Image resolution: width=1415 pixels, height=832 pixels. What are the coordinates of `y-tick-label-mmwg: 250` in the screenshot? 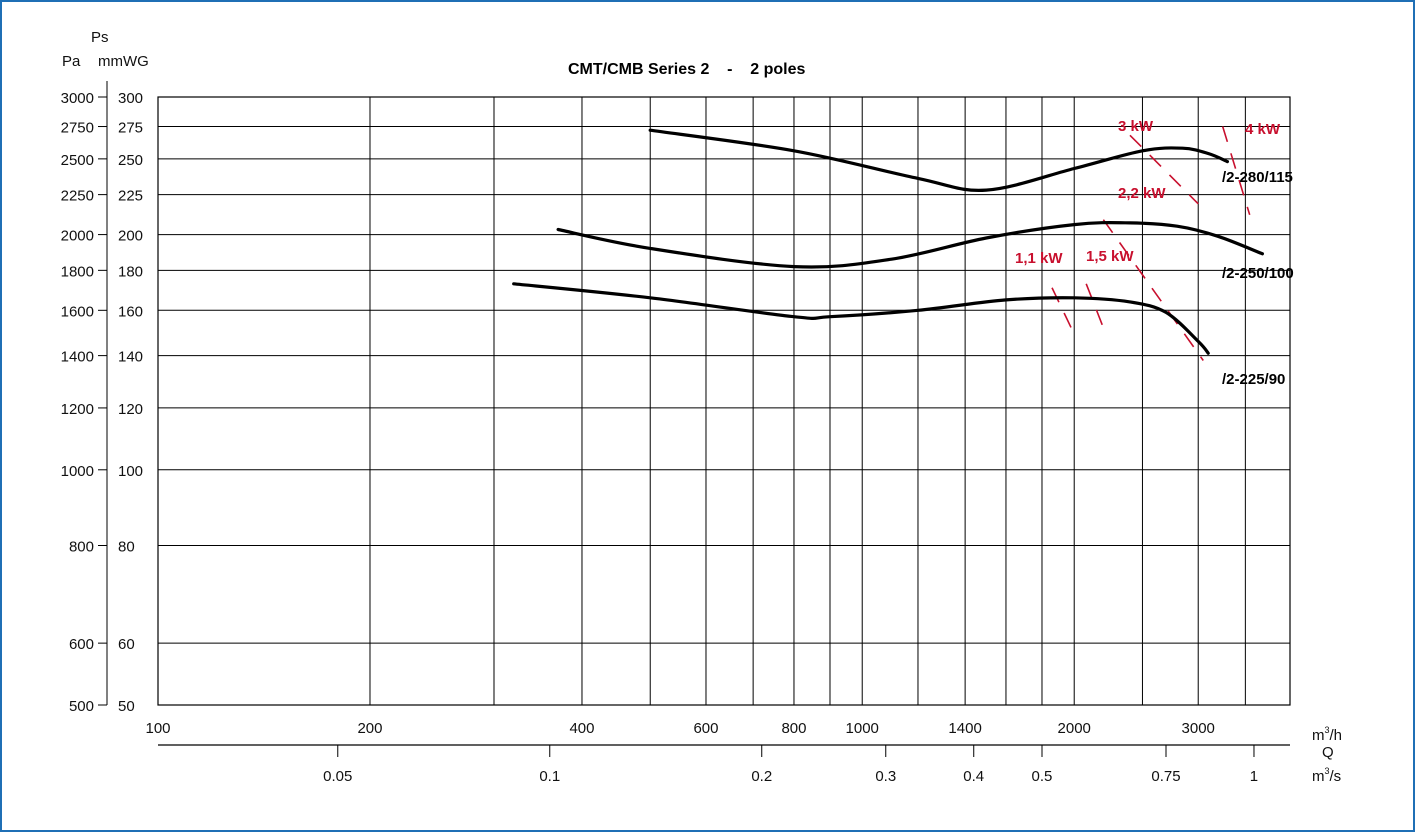 It's located at (130, 160).